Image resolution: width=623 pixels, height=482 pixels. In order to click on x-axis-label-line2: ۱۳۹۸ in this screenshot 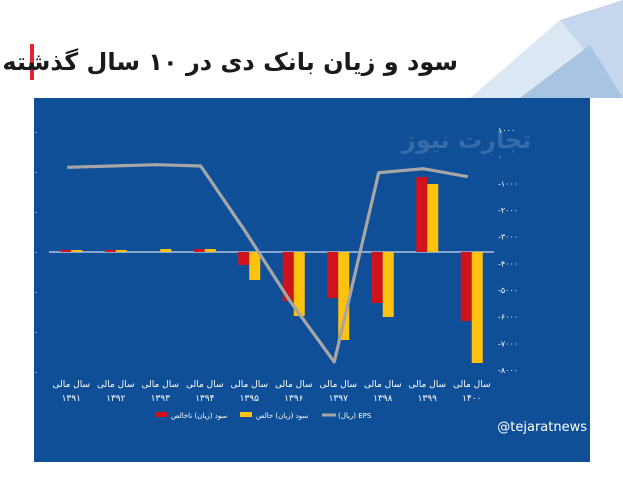, I will do `click(383, 399)`.